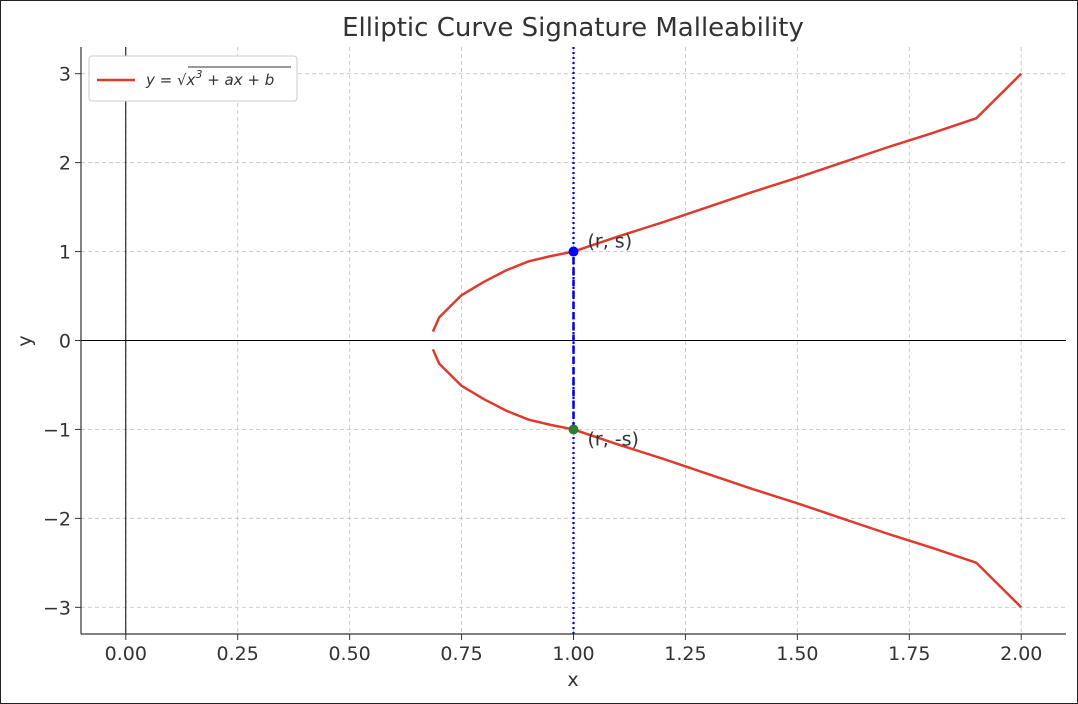  Describe the element at coordinates (613, 439) in the screenshot. I see `annotation-r-neg-s: (r, -s)` at that location.